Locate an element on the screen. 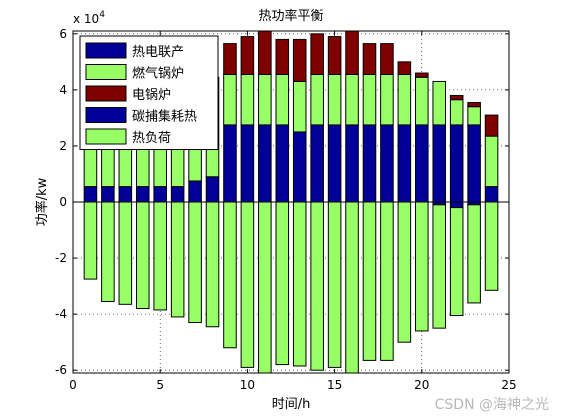 The image size is (561, 420). y-exponent-power: 4 is located at coordinates (102, 15).